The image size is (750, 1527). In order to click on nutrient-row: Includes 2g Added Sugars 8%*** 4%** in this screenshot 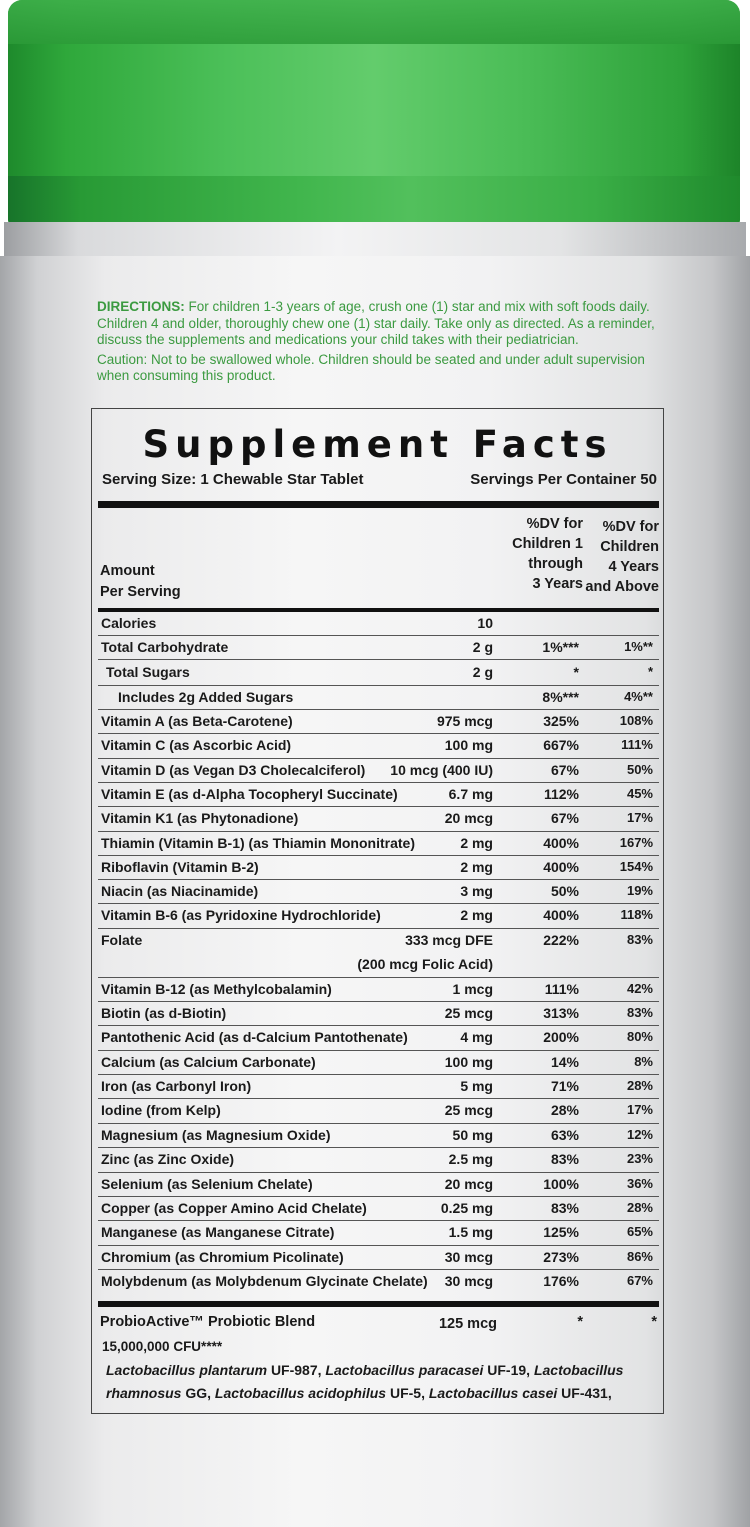, I will do `click(378, 697)`.